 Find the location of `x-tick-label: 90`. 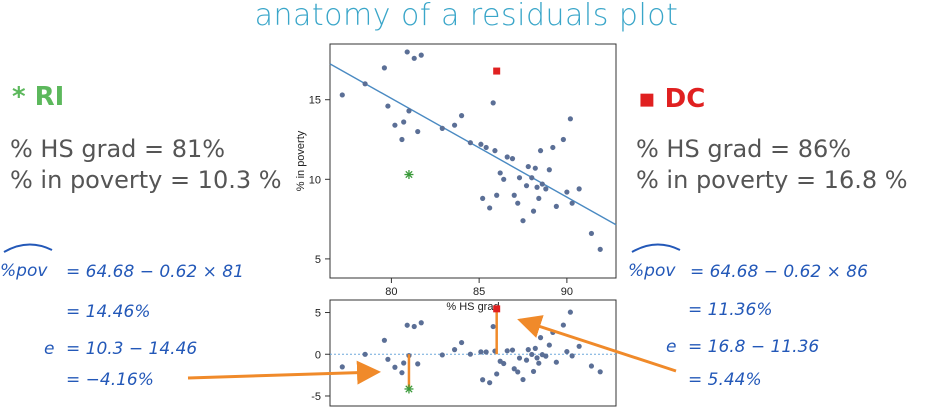

x-tick-label: 90 is located at coordinates (567, 292).